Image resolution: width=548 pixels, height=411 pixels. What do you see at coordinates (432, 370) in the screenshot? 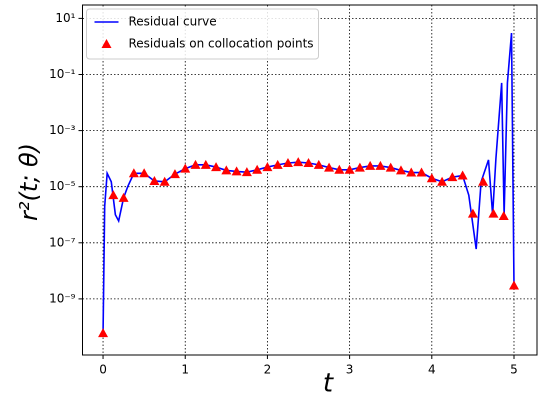
I see `x-tick-label: 4` at bounding box center [432, 370].